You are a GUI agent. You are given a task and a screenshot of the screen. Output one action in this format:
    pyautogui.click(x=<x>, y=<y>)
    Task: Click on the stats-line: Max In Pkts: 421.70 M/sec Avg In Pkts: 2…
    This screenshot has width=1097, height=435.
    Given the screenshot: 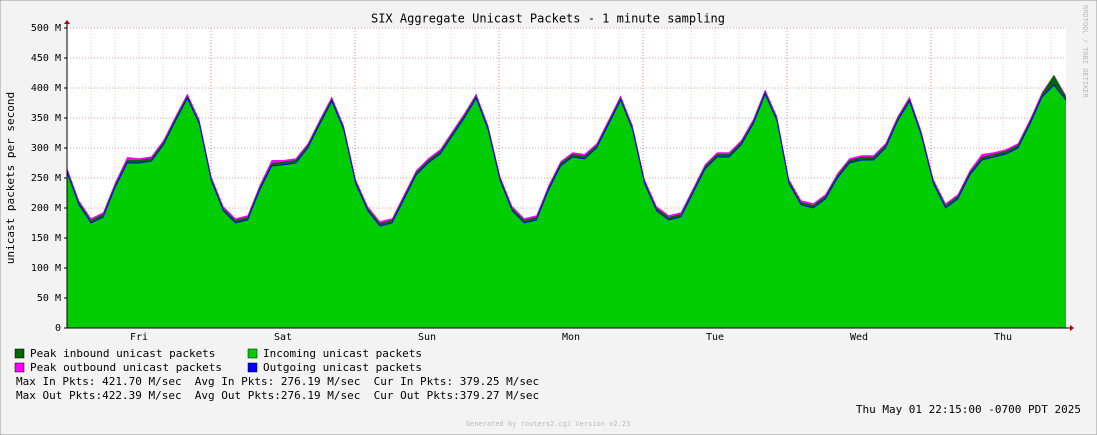 What is the action you would take?
    pyautogui.click(x=277, y=381)
    